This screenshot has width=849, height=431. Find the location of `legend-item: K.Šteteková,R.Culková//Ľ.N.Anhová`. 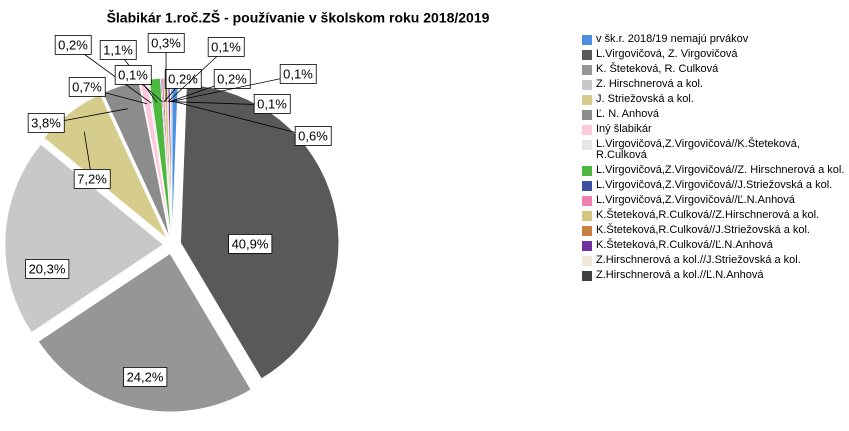

legend-item: K.Šteteková,R.Culková//Ľ.N.Anhová is located at coordinates (714, 245).